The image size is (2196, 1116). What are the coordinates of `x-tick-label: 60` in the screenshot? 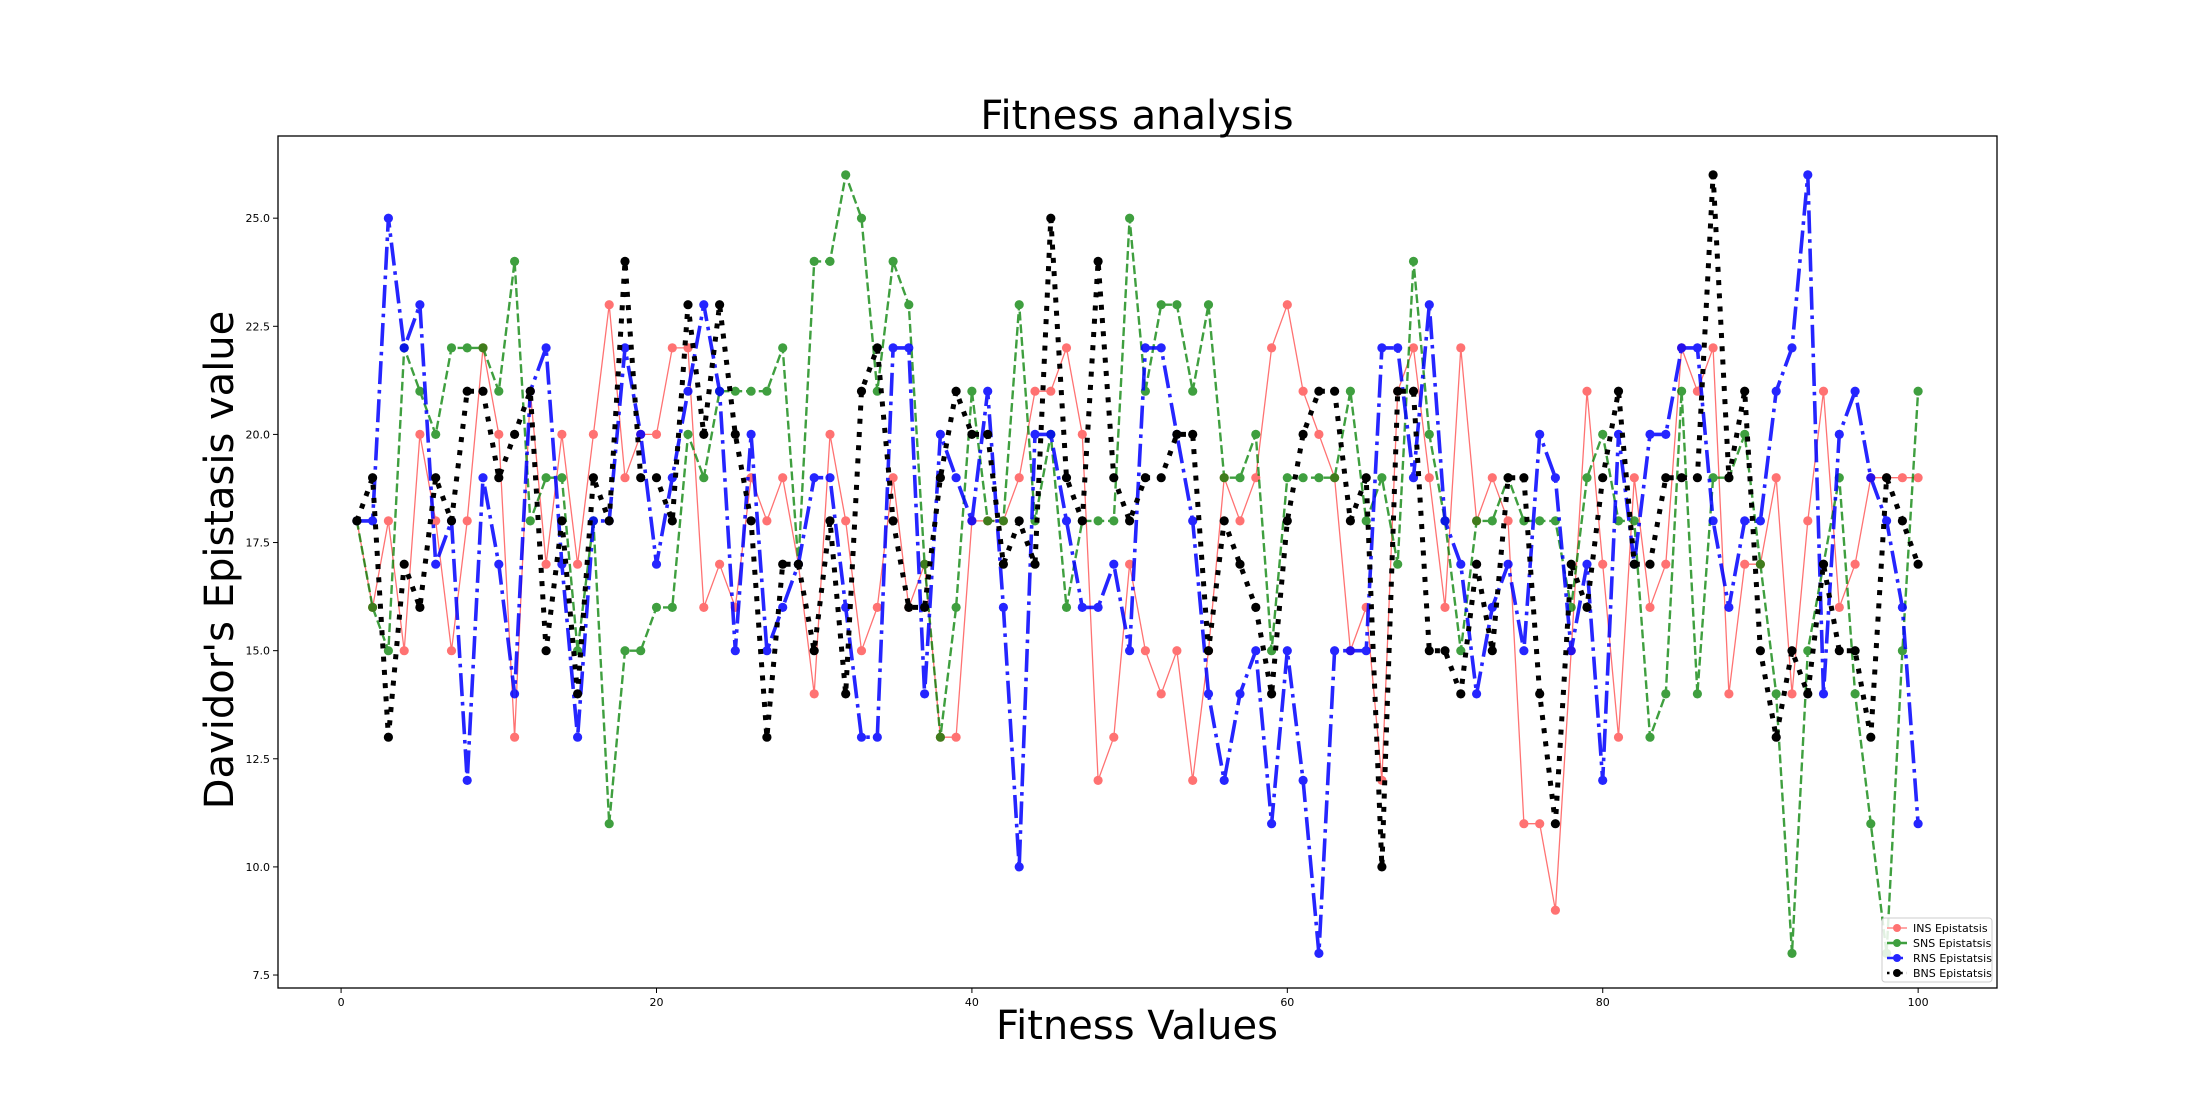 It's located at (1287, 1002).